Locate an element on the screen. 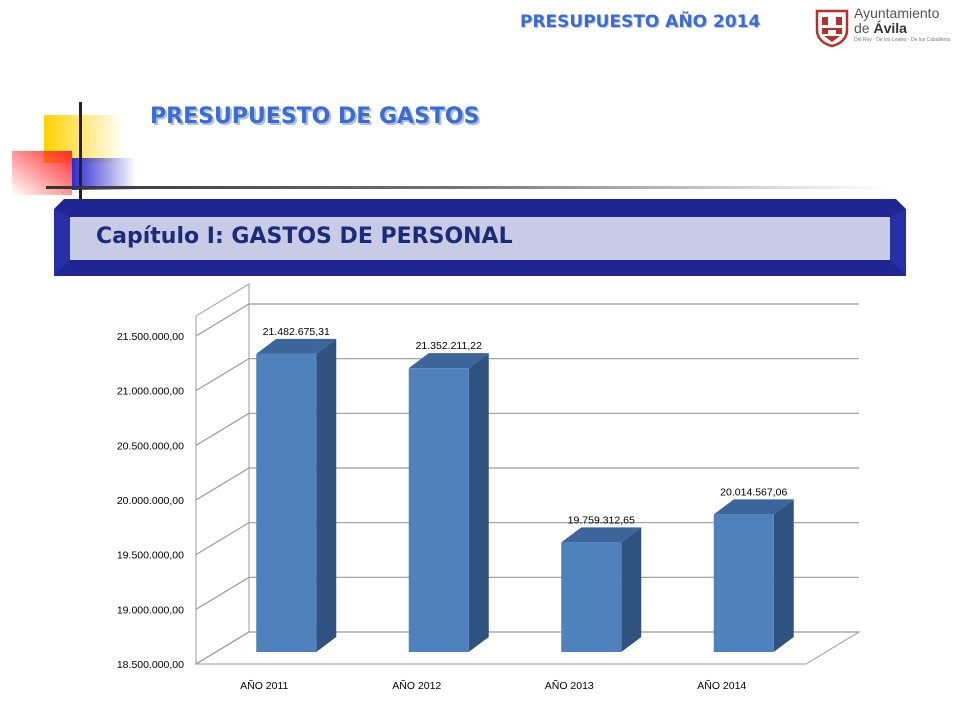 This screenshot has width=960, height=720. y-tick-label: 18.500.000,00 is located at coordinates (150, 665).